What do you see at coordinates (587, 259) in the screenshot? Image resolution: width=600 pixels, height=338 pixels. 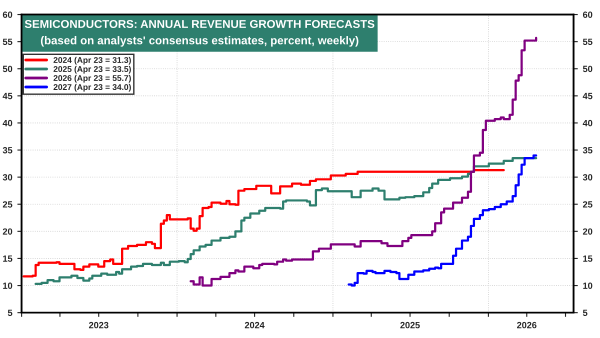 I see `y-tick-label: 15` at bounding box center [587, 259].